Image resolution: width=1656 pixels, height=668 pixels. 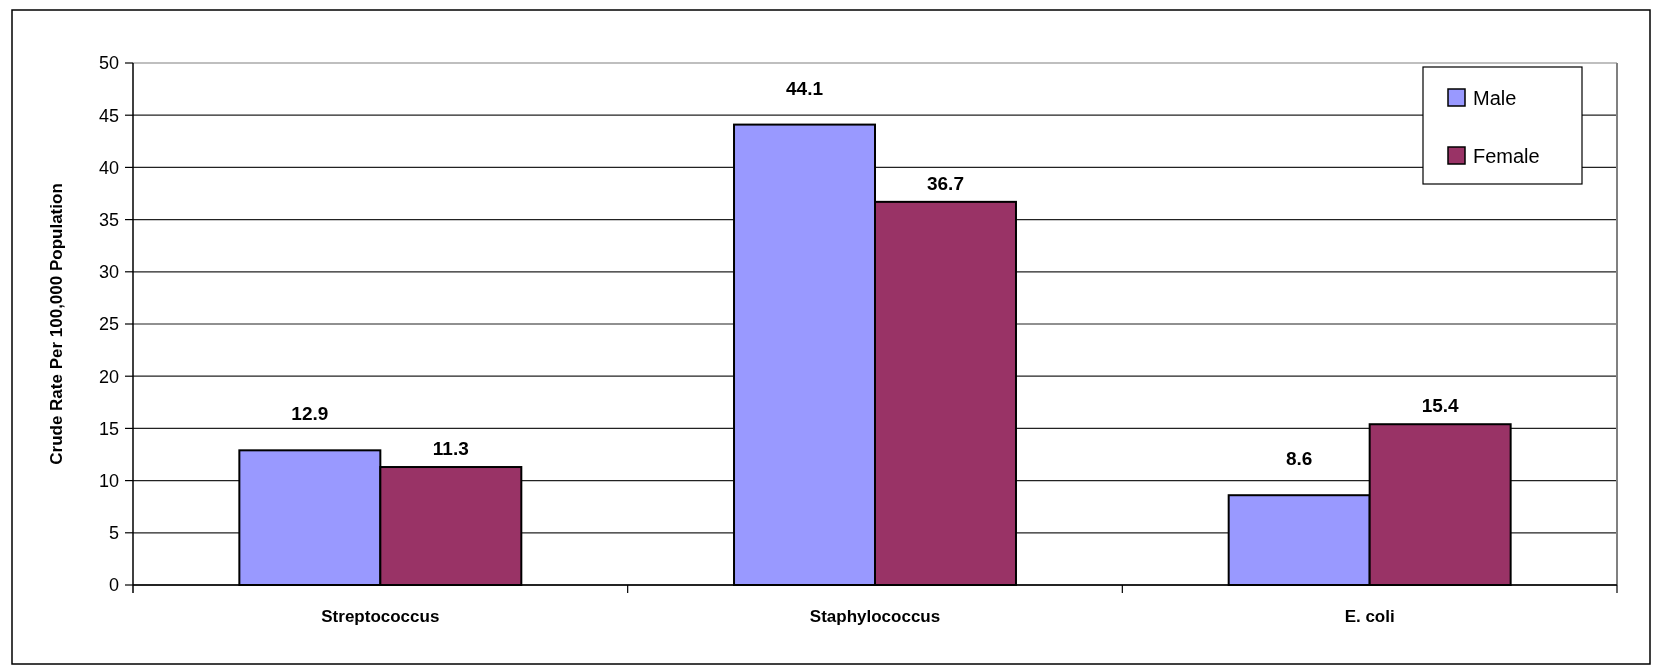 I want to click on data-label: 12.9, so click(x=310, y=414).